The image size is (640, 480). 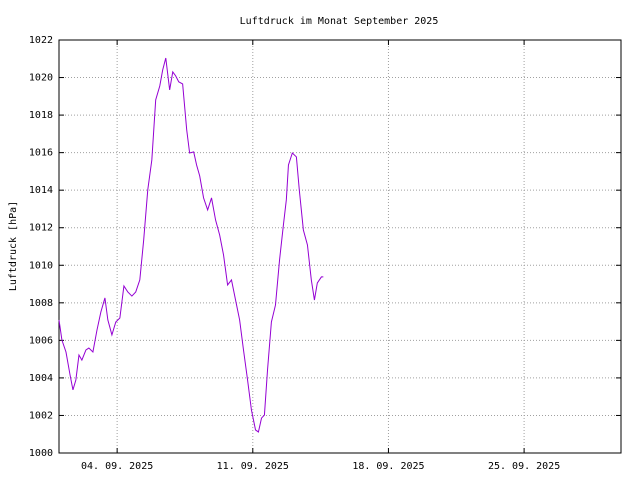 What do you see at coordinates (41, 415) in the screenshot?
I see `y-tick-label: 1002` at bounding box center [41, 415].